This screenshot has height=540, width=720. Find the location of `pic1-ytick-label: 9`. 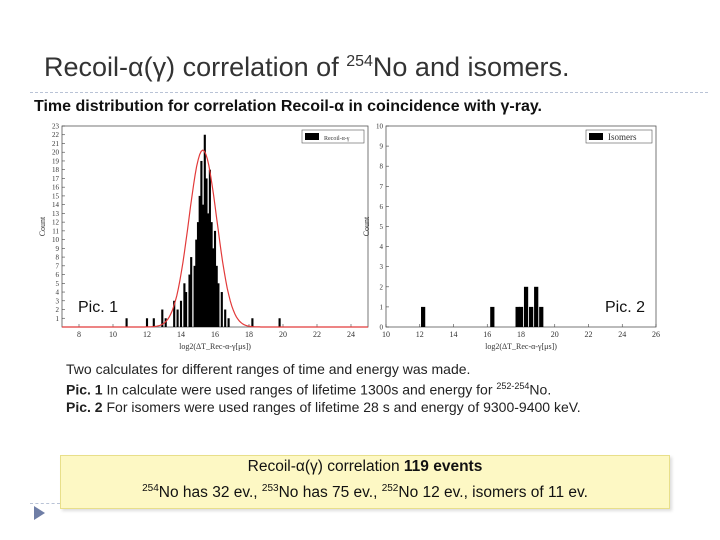

pic1-ytick-label: 9 is located at coordinates (58, 249).